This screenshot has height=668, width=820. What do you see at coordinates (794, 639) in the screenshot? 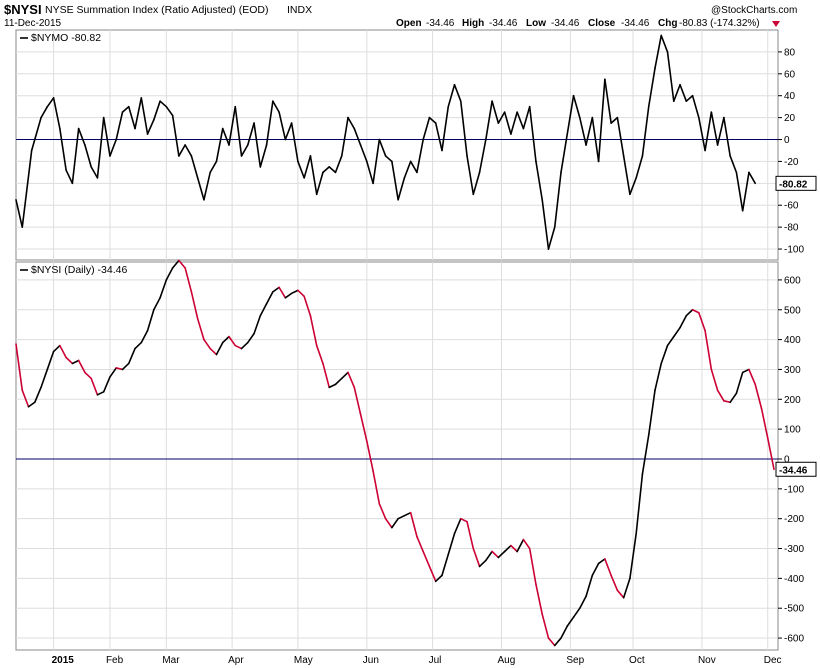
I see `y-tick-label: -600` at bounding box center [794, 639].